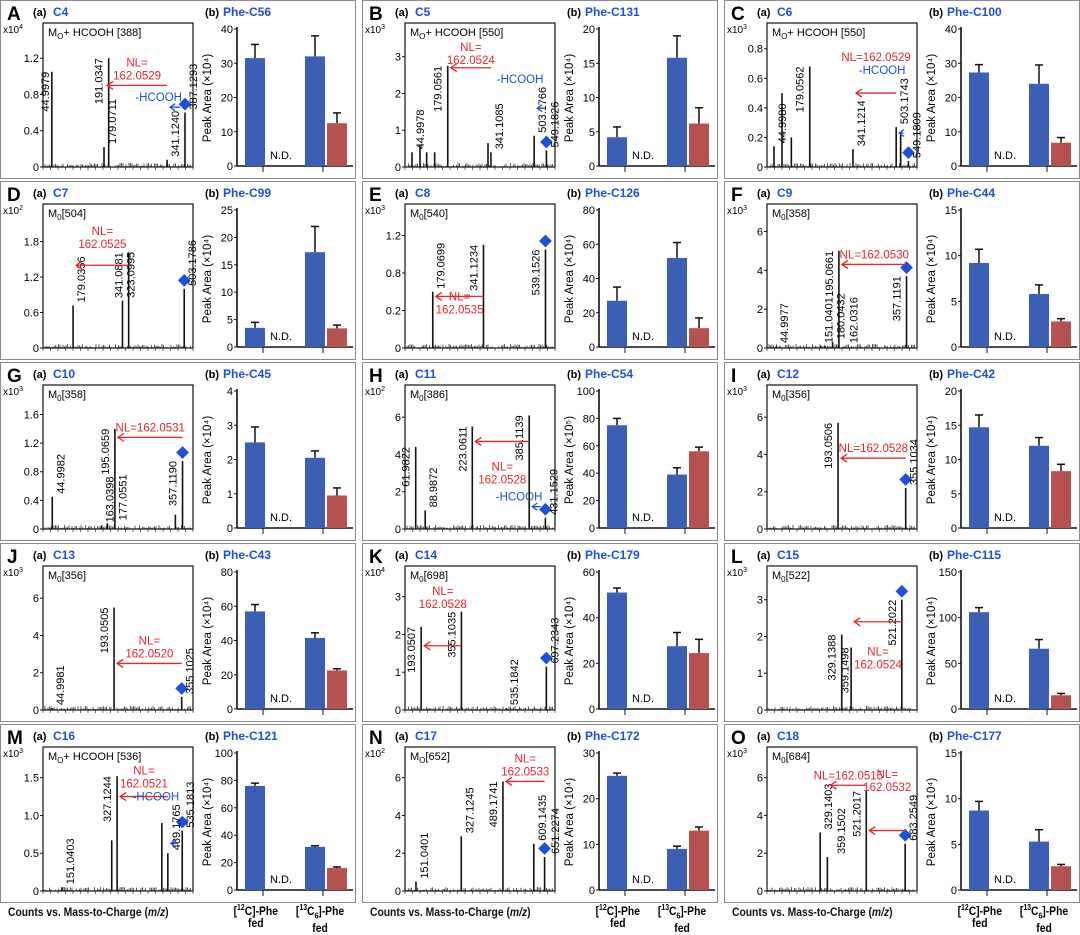  I want to click on bar-y-tick-label: 2, so click(230, 461).